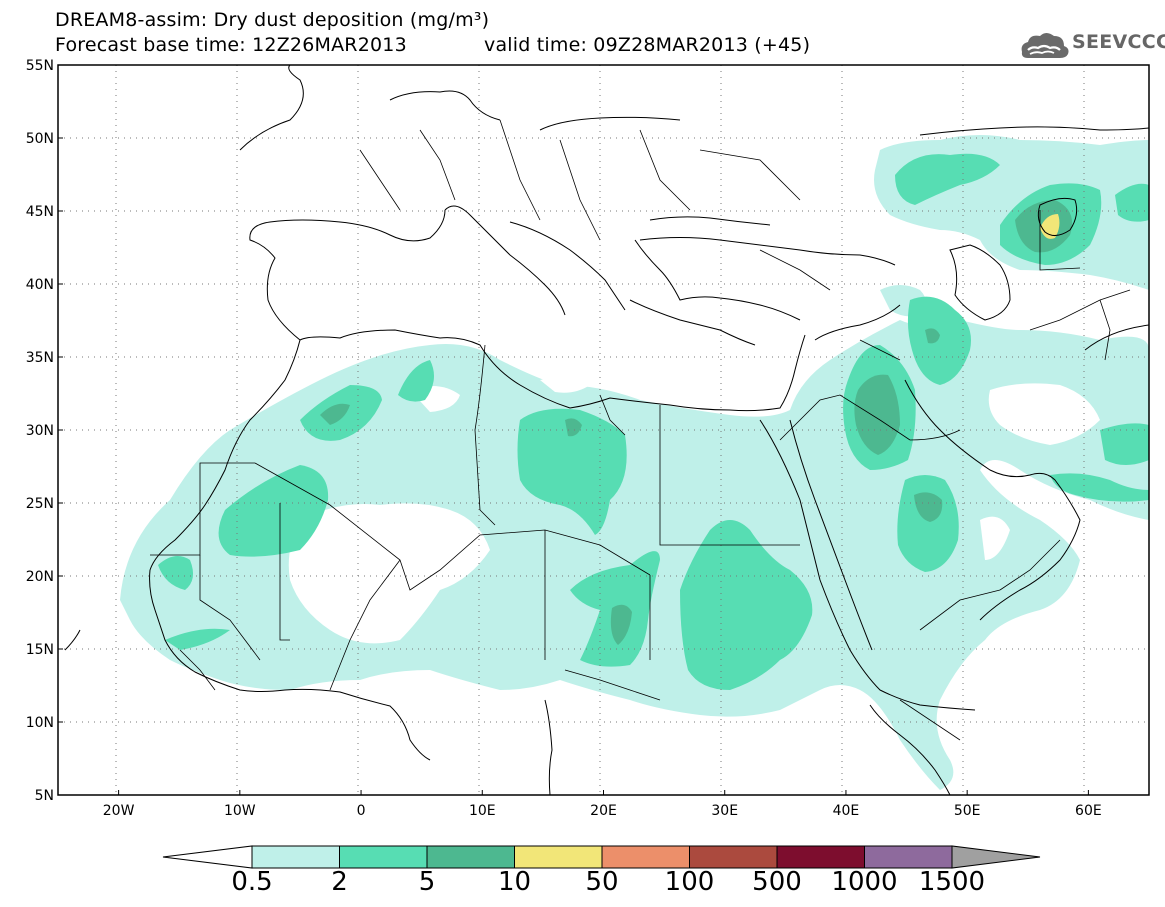  I want to click on colorbar-label: 50, so click(602, 882).